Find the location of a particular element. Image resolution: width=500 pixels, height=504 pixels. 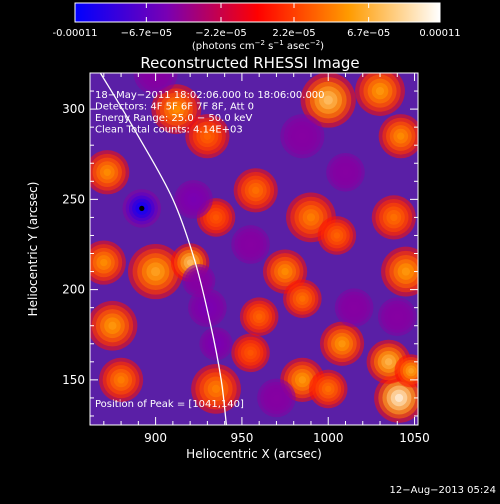

colorbar-units: (photons cm−2 s−1 asec−2) is located at coordinates (258, 45).